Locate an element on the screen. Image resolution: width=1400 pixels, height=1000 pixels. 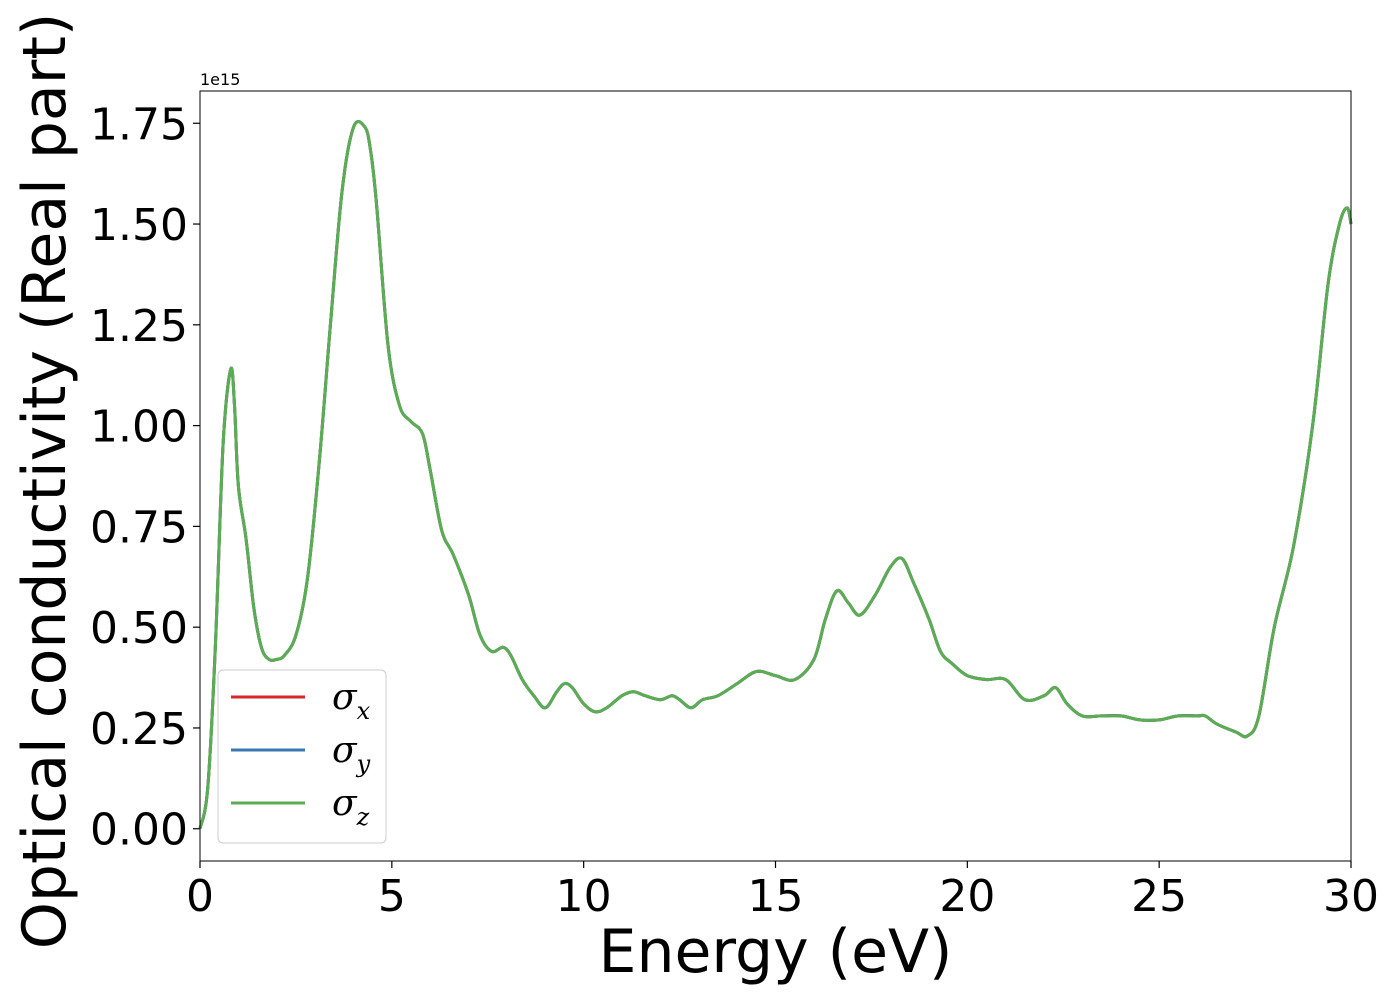
y-axis-label: Optical conductivity (Real part) is located at coordinates (45, 481).